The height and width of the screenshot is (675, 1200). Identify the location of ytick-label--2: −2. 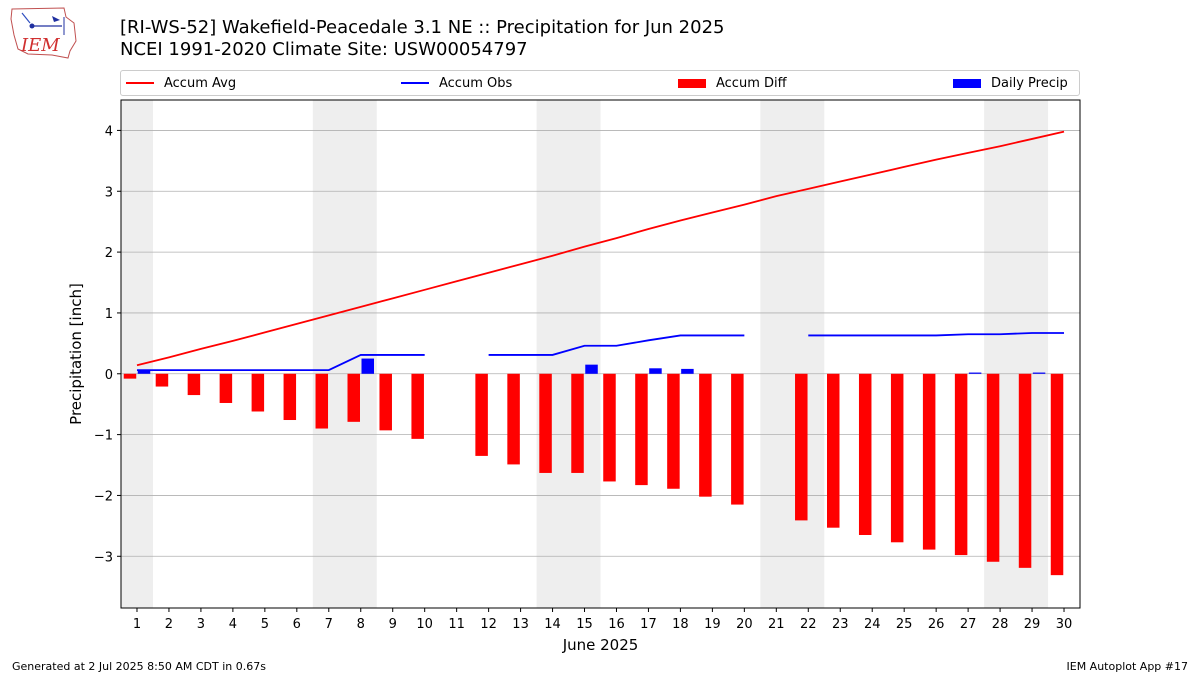
(103, 496).